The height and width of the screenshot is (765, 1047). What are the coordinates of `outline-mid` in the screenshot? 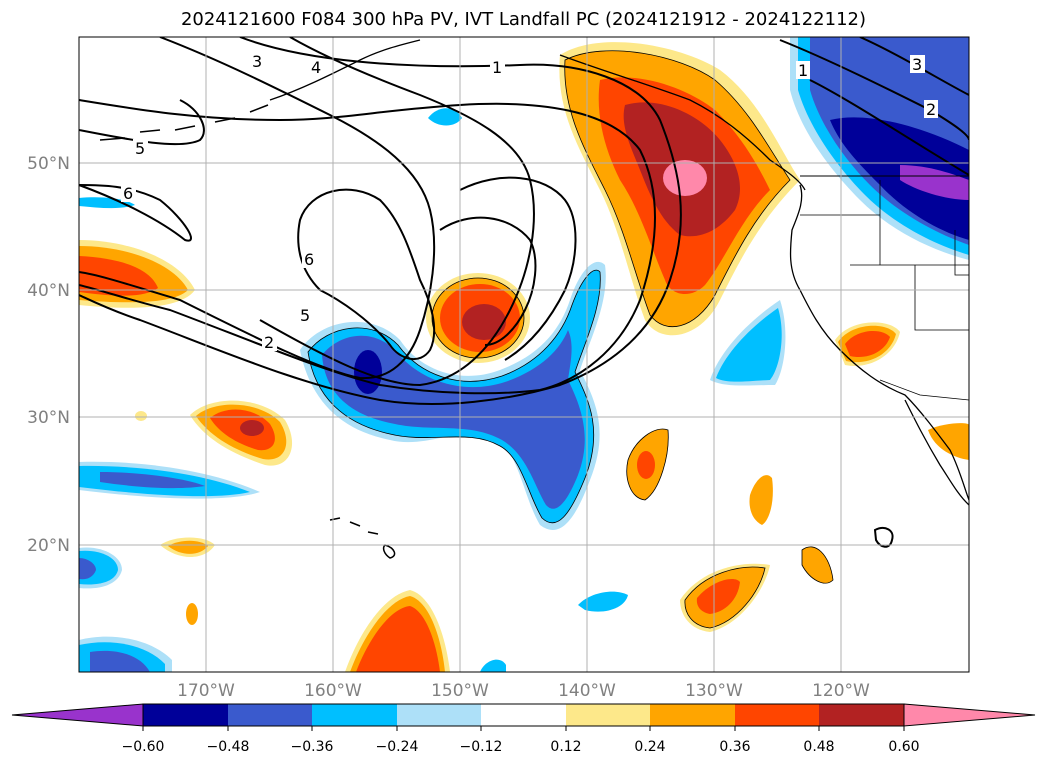 It's located at (478, 318).